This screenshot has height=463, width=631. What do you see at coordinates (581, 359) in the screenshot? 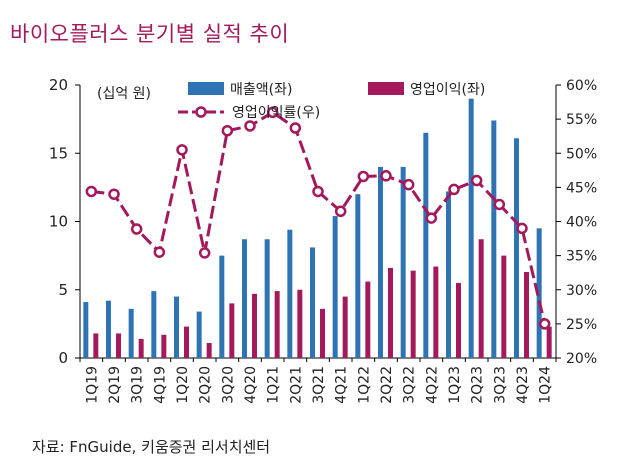
I see `y-right-tick-label: 20%` at bounding box center [581, 359].